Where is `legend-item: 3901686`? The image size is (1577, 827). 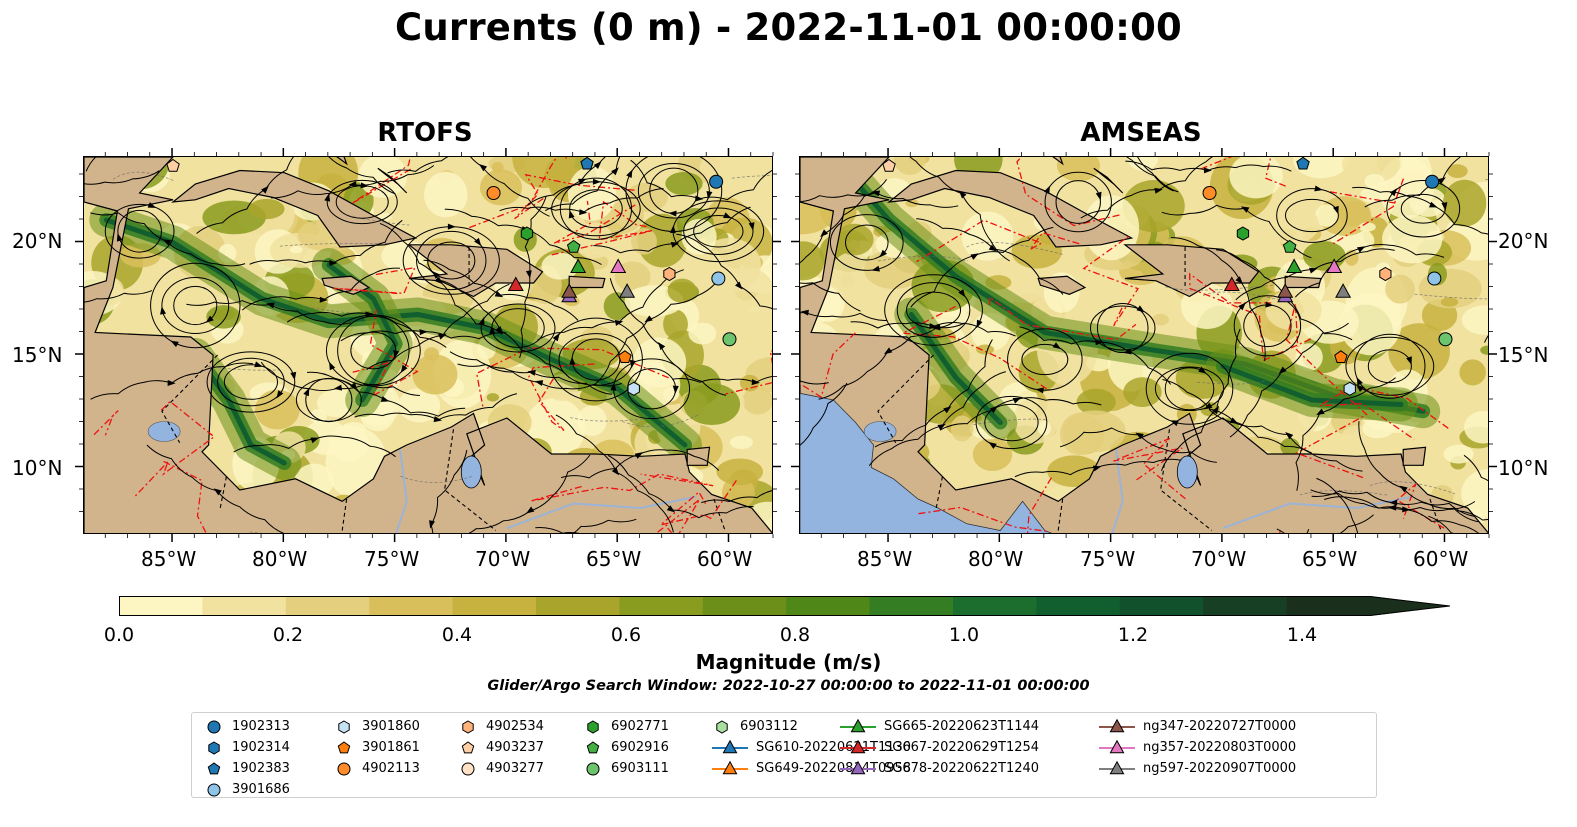 legend-item: 3901686 is located at coordinates (247, 789).